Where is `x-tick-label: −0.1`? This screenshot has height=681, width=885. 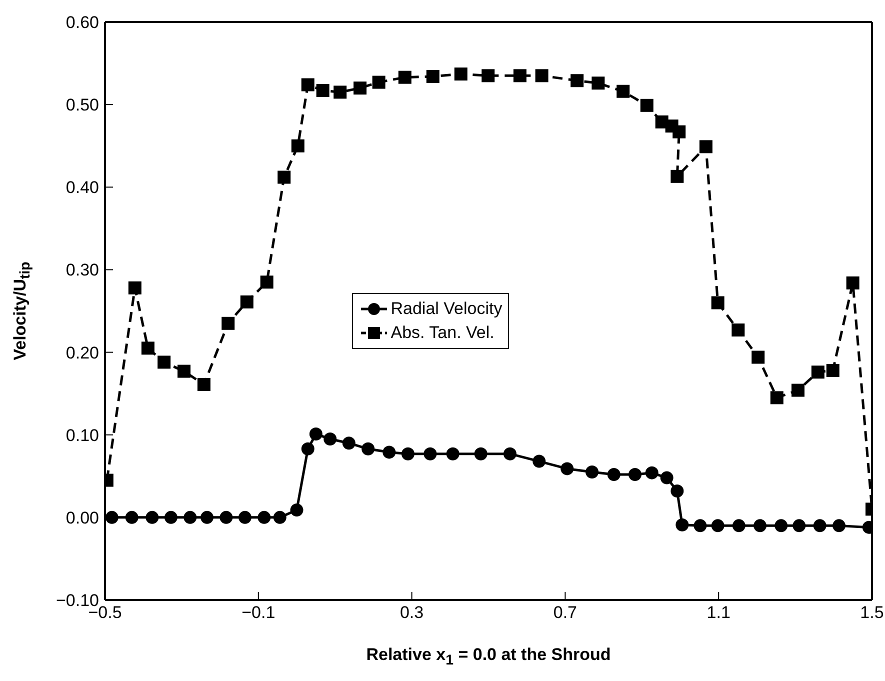 x-tick-label: −0.1 is located at coordinates (259, 612).